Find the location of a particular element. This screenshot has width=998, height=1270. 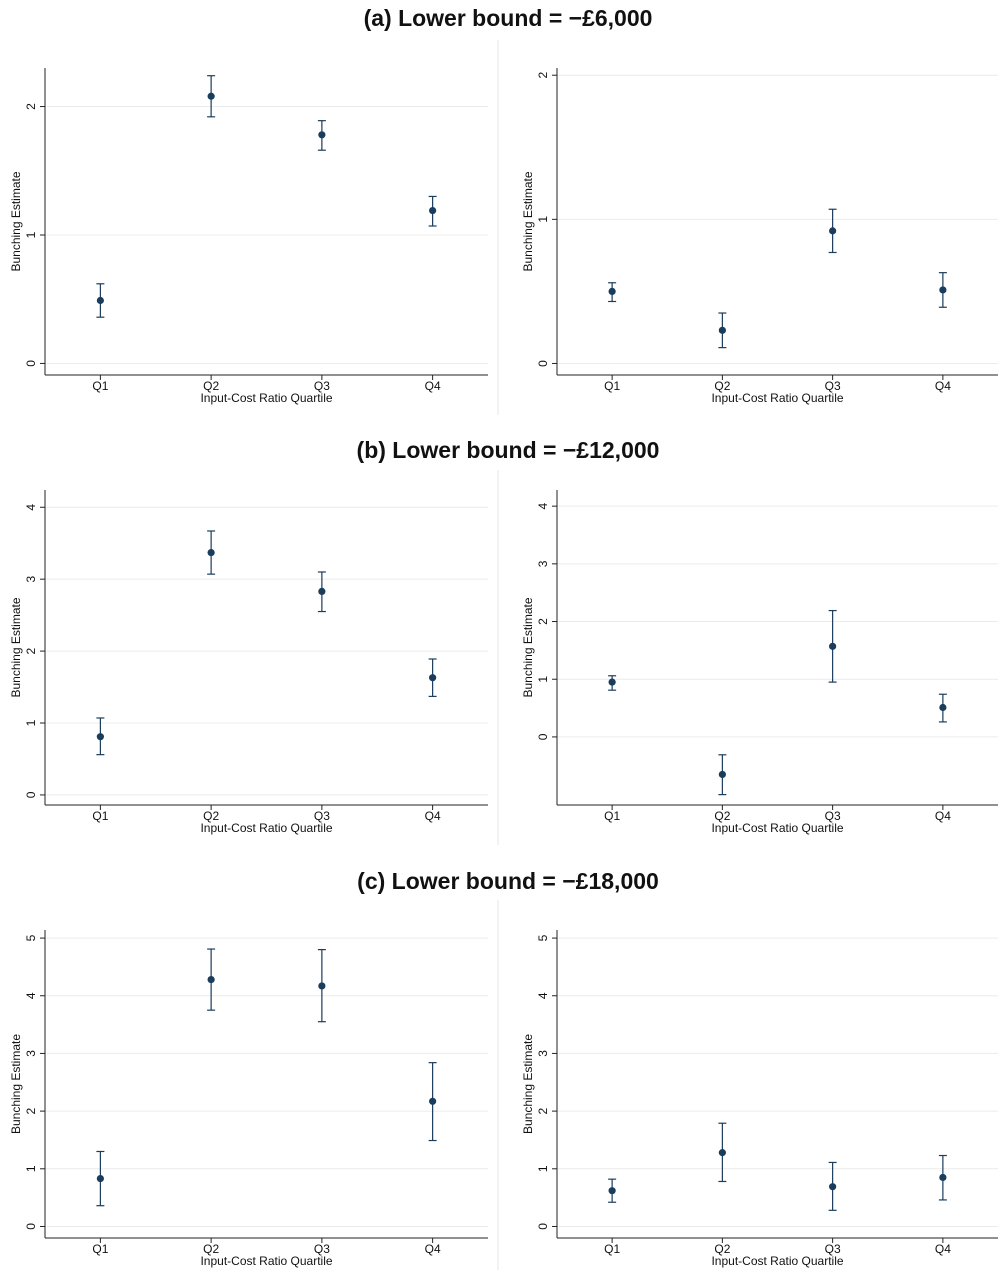

section-title: (a) Lower bound = −£6,000 is located at coordinates (508, 18).